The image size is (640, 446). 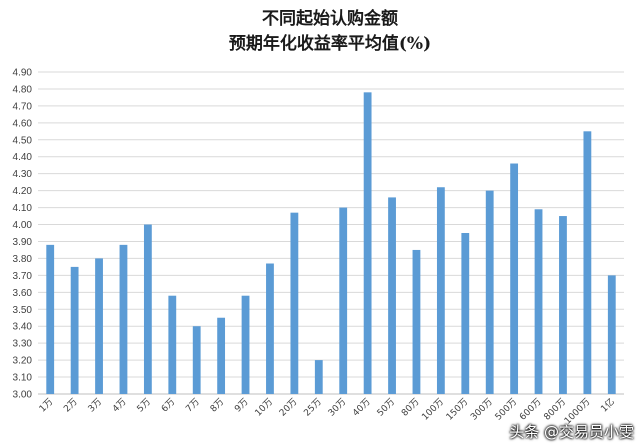 What do you see at coordinates (23, 344) in the screenshot?
I see `y-tick-label: 3.30` at bounding box center [23, 344].